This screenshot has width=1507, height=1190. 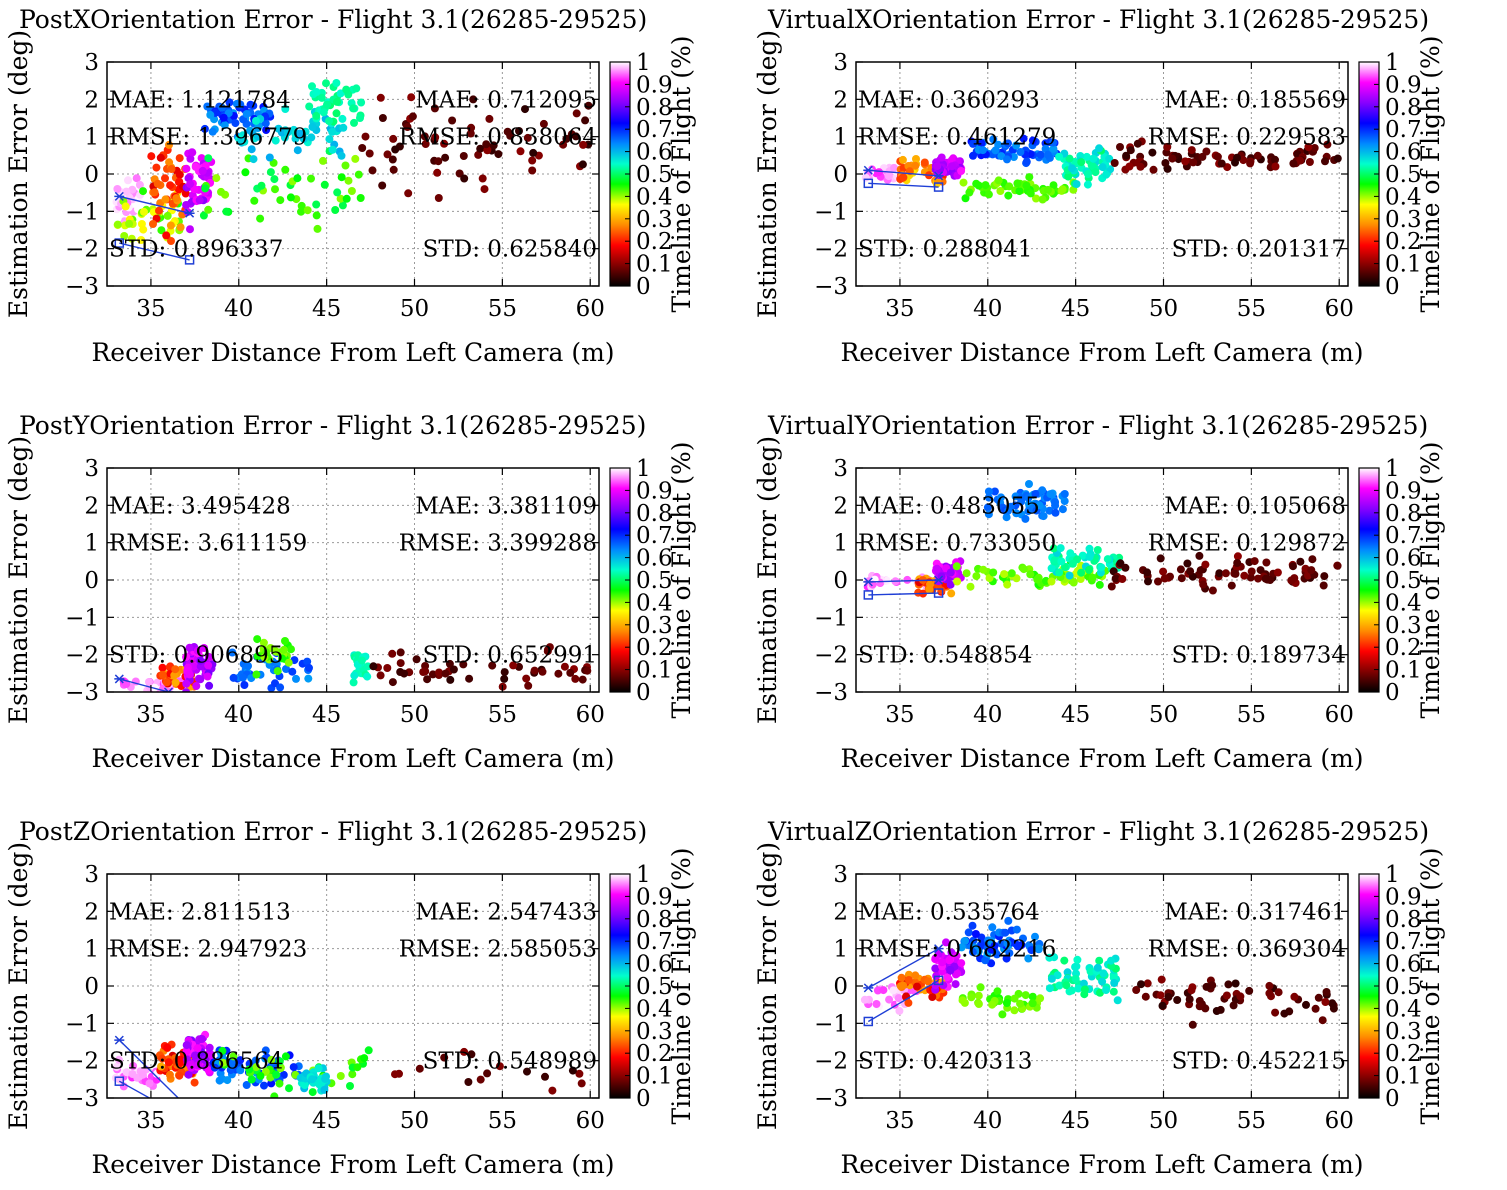 What do you see at coordinates (1259, 250) in the screenshot?
I see `std-right: STD: 0.201317` at bounding box center [1259, 250].